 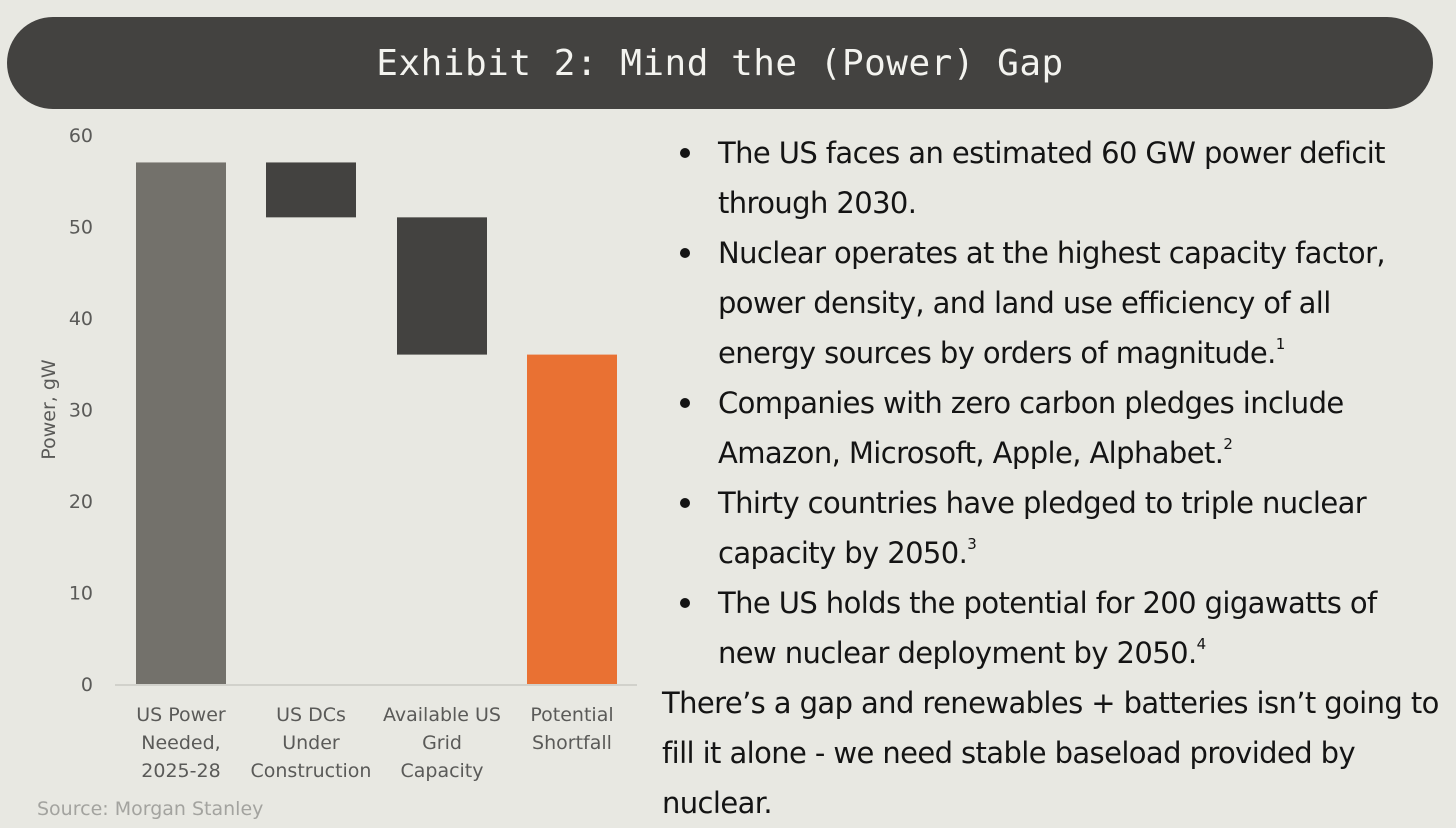 What do you see at coordinates (81, 502) in the screenshot?
I see `y-tick-label: 20` at bounding box center [81, 502].